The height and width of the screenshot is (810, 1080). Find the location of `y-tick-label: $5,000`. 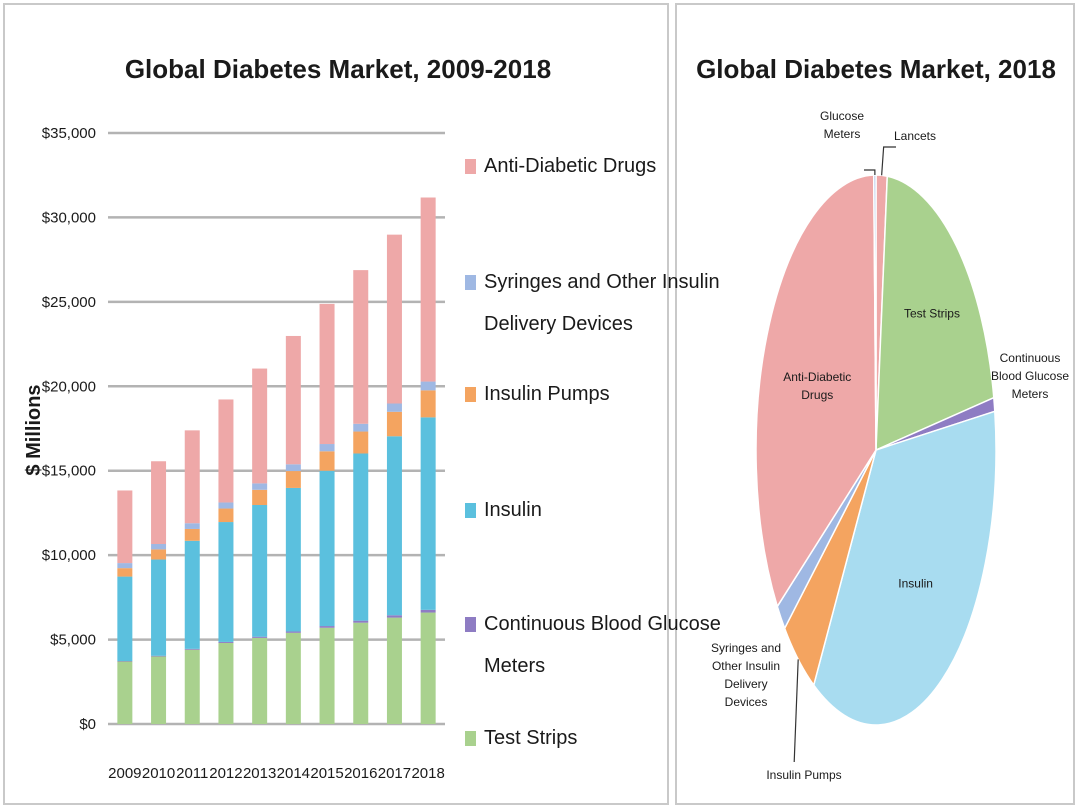

y-tick-label: $5,000 is located at coordinates (73, 640).